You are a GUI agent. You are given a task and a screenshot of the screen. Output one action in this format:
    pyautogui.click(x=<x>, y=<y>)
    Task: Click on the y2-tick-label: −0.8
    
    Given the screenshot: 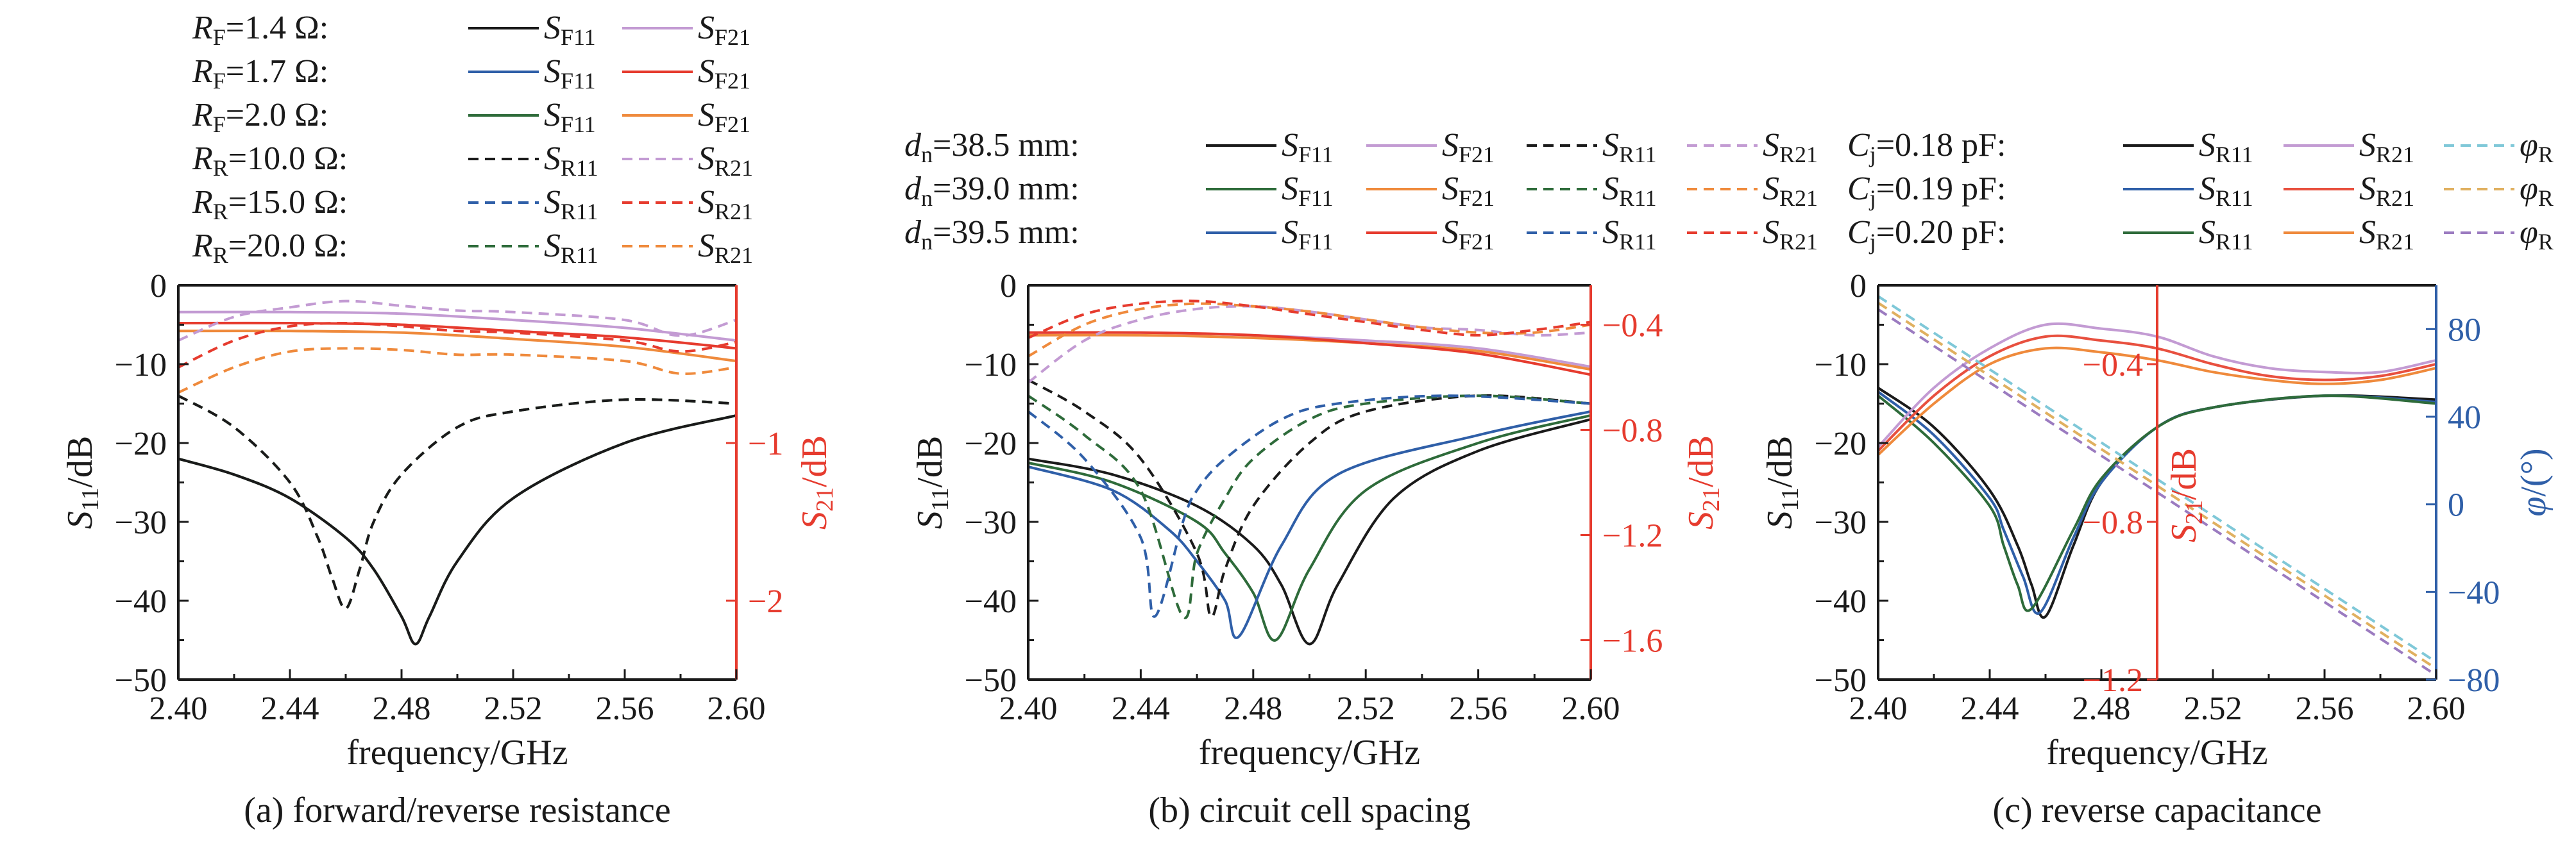 What is the action you would take?
    pyautogui.click(x=2113, y=523)
    